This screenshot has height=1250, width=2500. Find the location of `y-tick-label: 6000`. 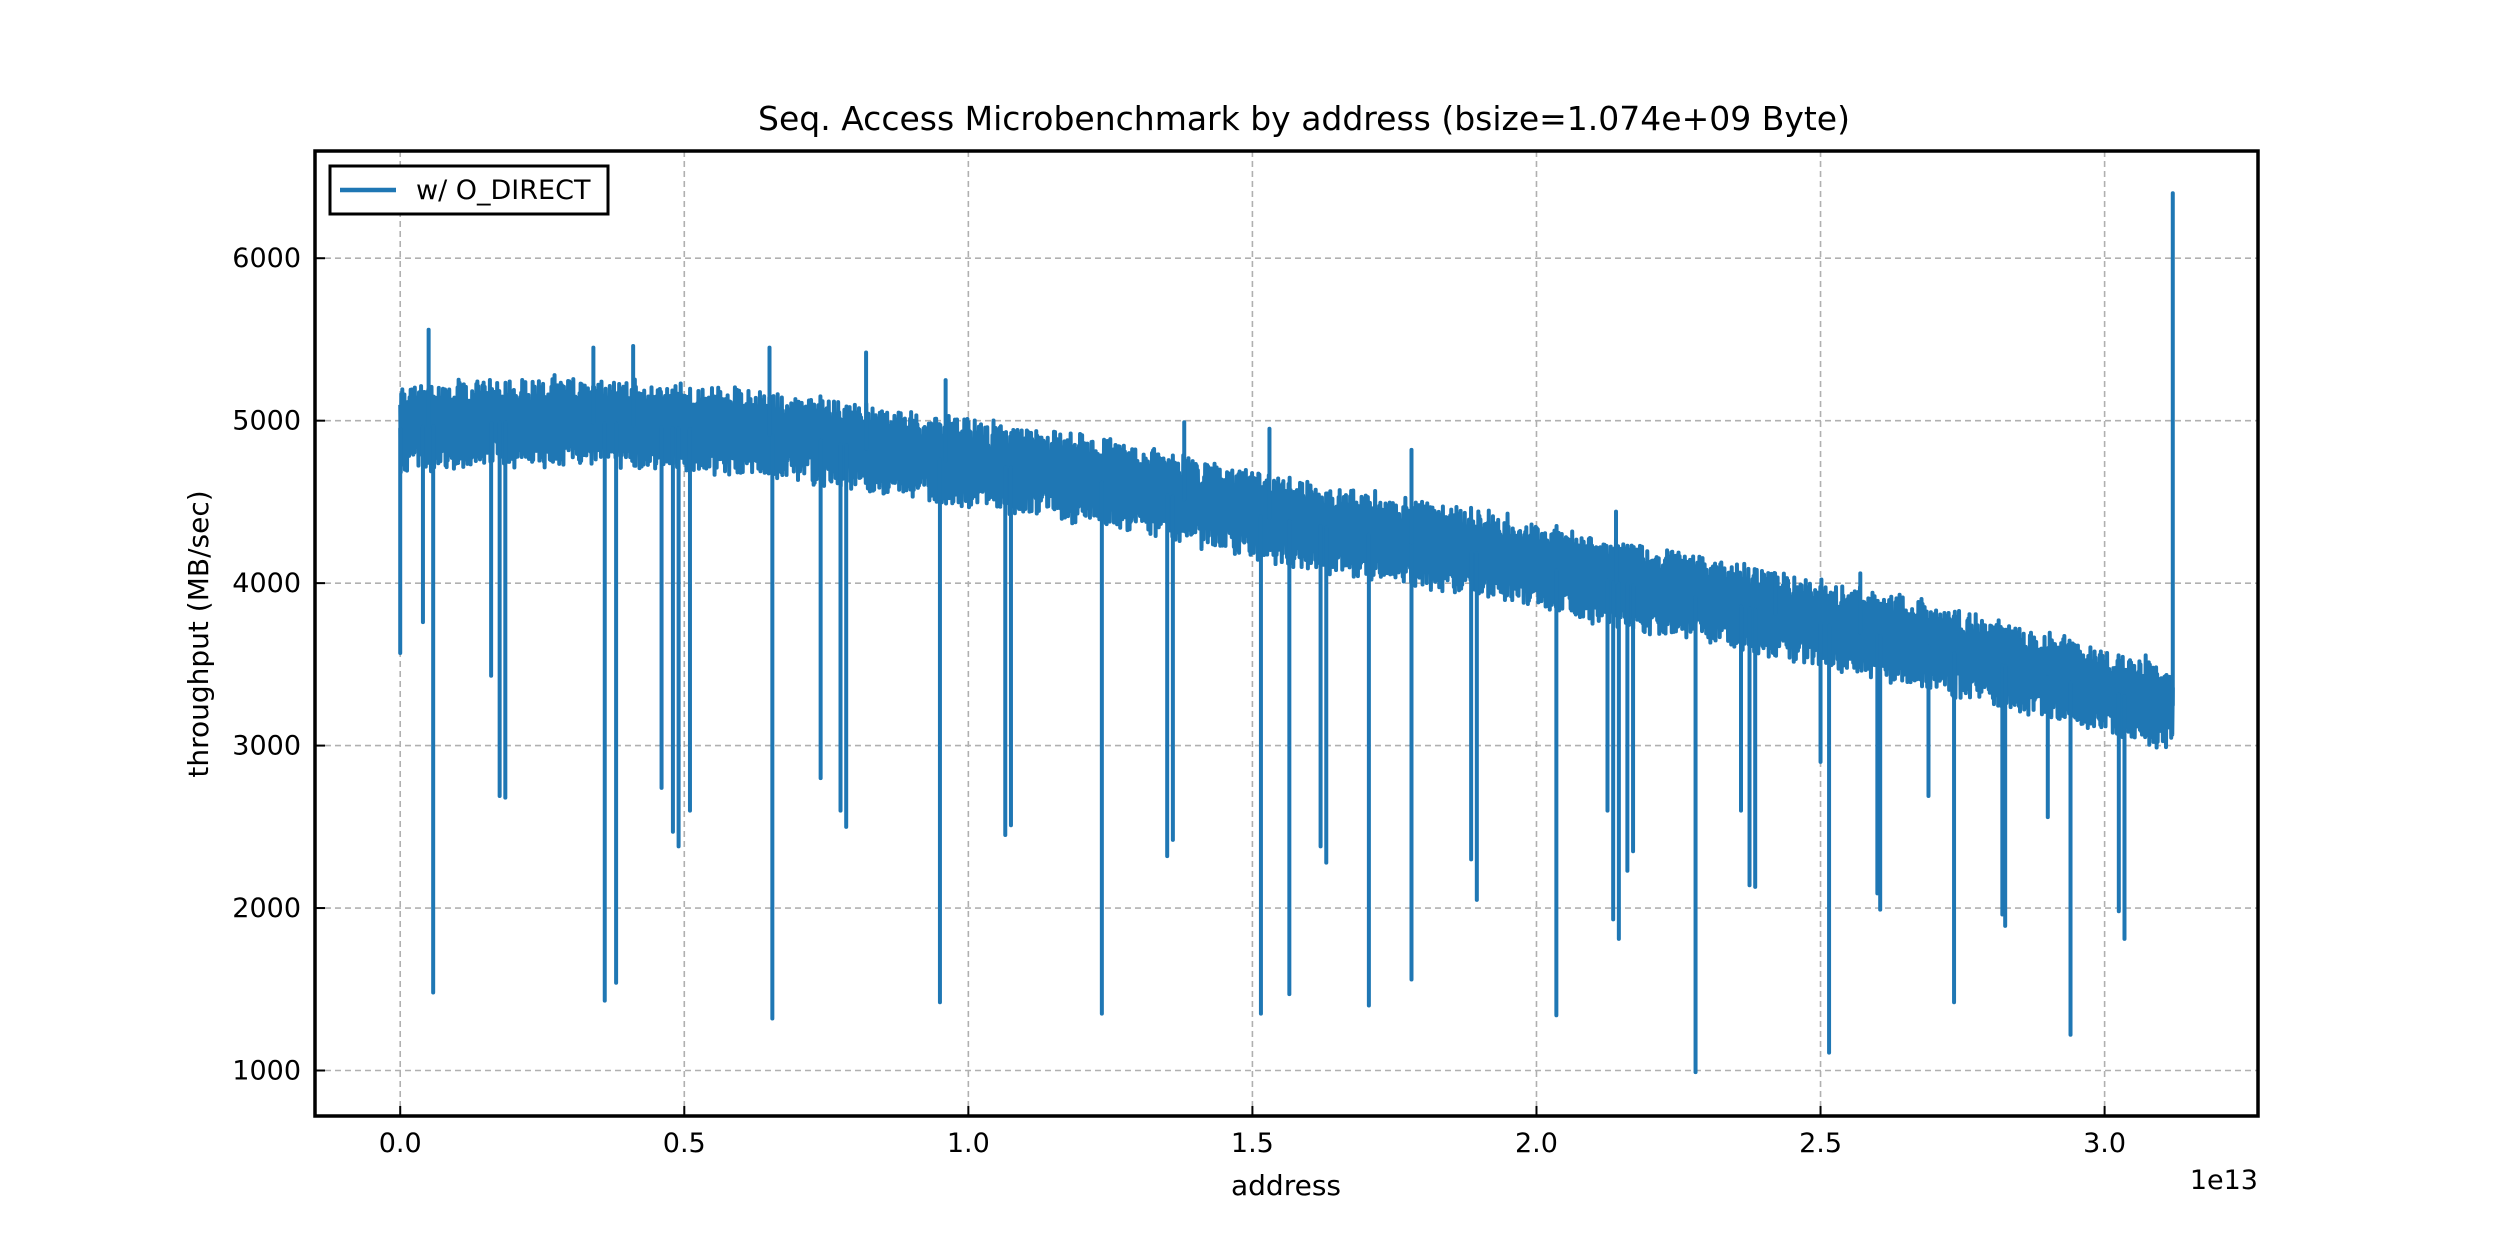

y-tick-label: 6000 is located at coordinates (266, 258).